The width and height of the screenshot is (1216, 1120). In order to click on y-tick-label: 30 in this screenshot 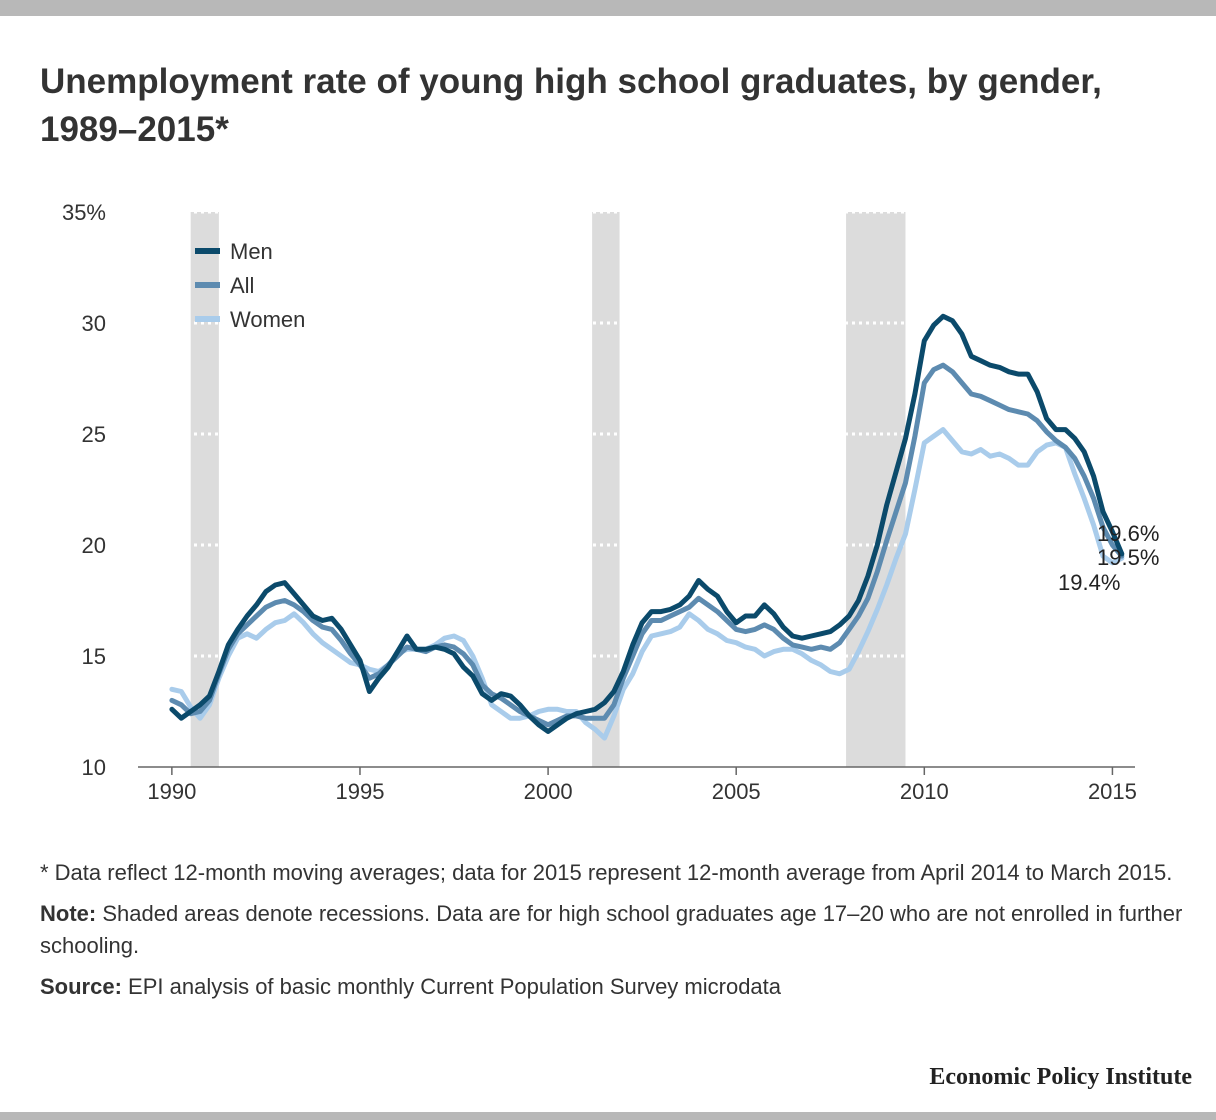, I will do `click(94, 323)`.